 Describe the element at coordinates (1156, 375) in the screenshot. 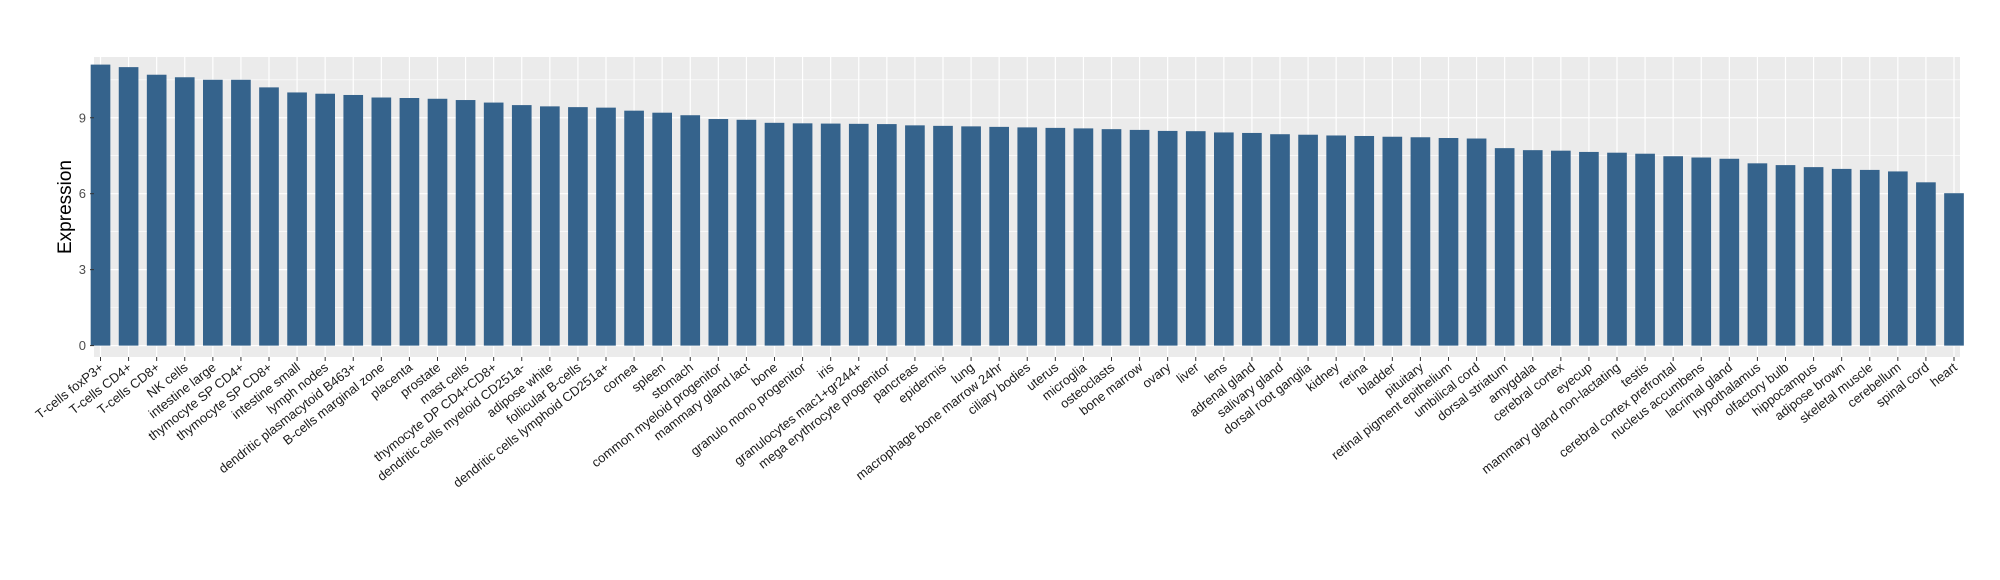

I see `x-tick-label: ovary` at that location.